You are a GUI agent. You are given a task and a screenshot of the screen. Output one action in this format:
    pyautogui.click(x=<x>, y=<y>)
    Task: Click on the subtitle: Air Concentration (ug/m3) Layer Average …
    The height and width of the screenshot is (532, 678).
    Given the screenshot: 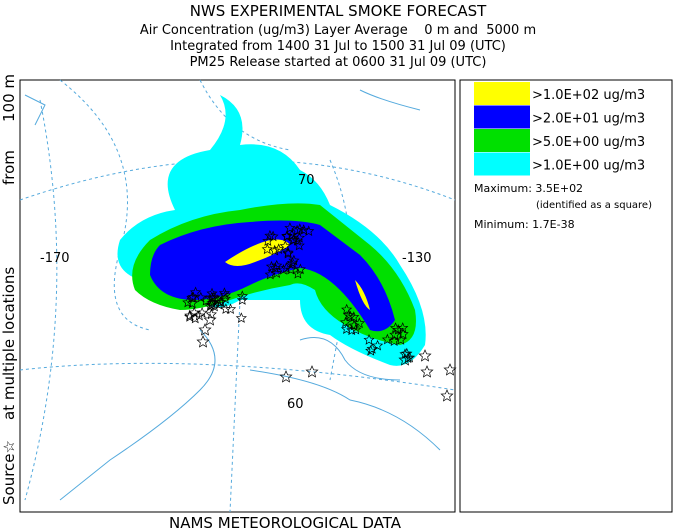 What is the action you would take?
    pyautogui.click(x=338, y=30)
    